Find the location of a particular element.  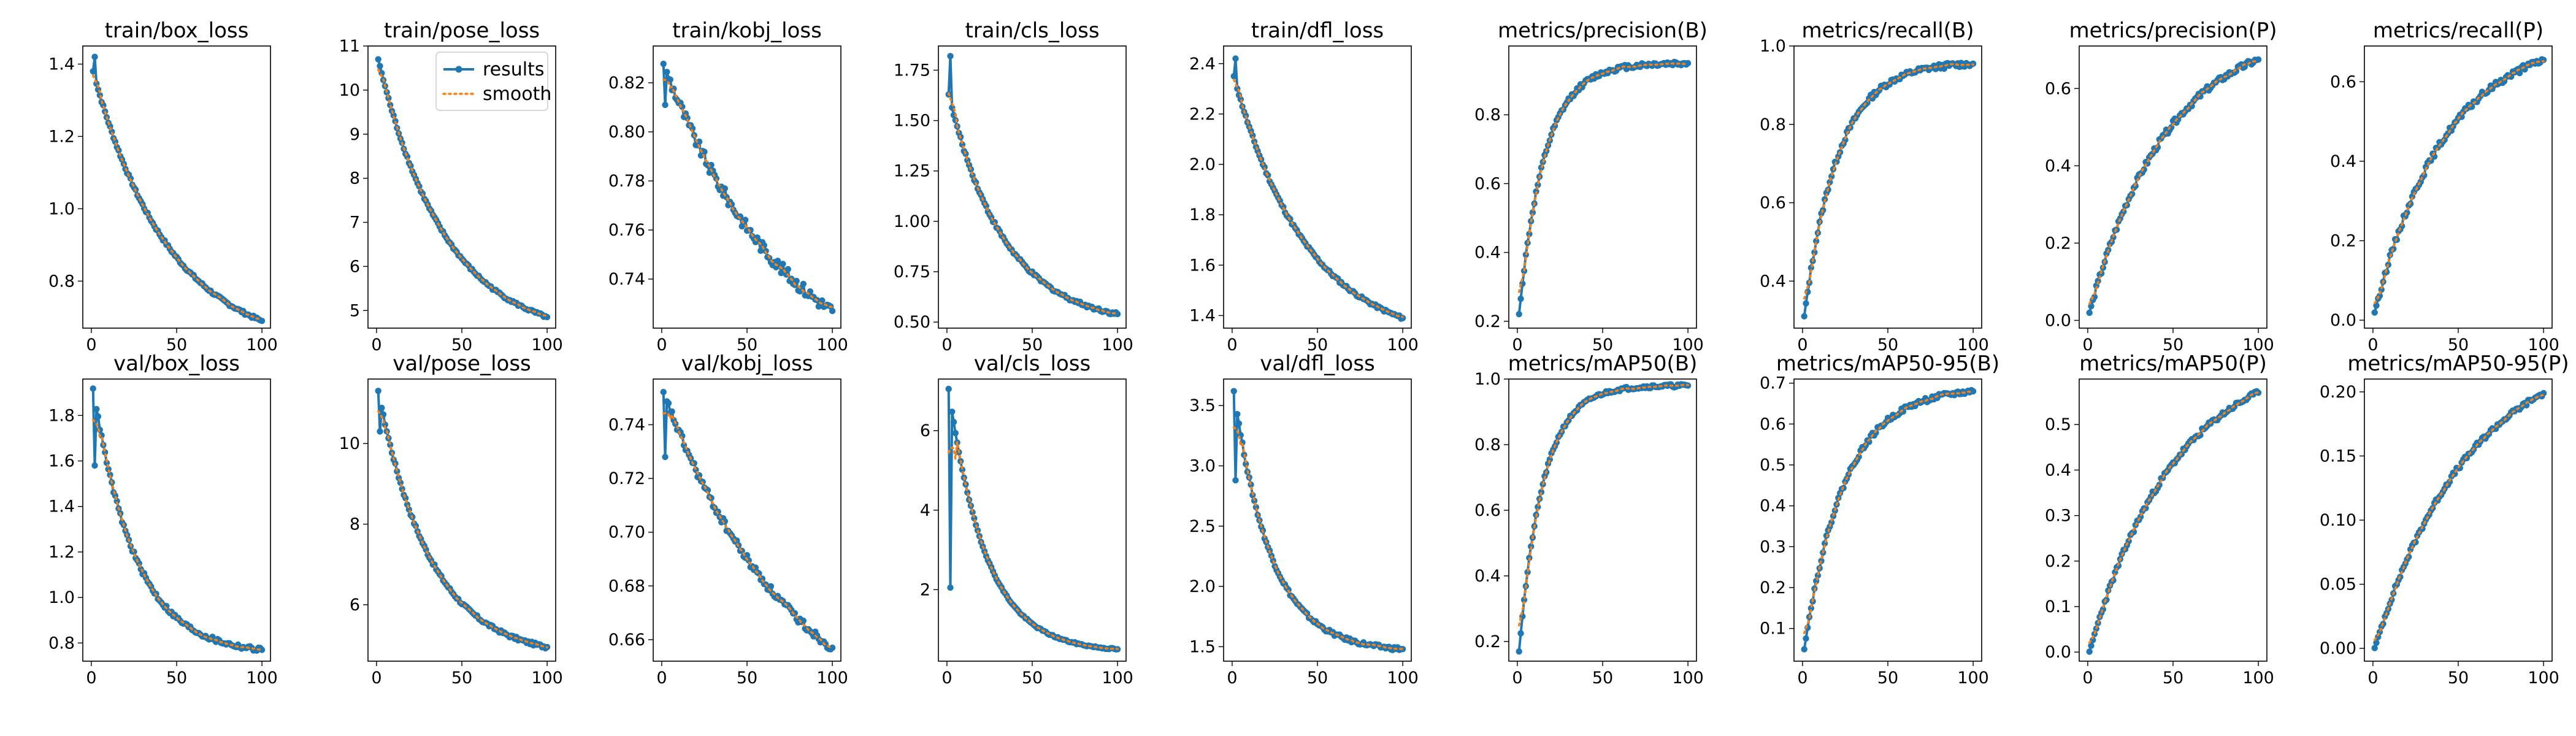

panel-title: train/box_loss is located at coordinates (177, 30).